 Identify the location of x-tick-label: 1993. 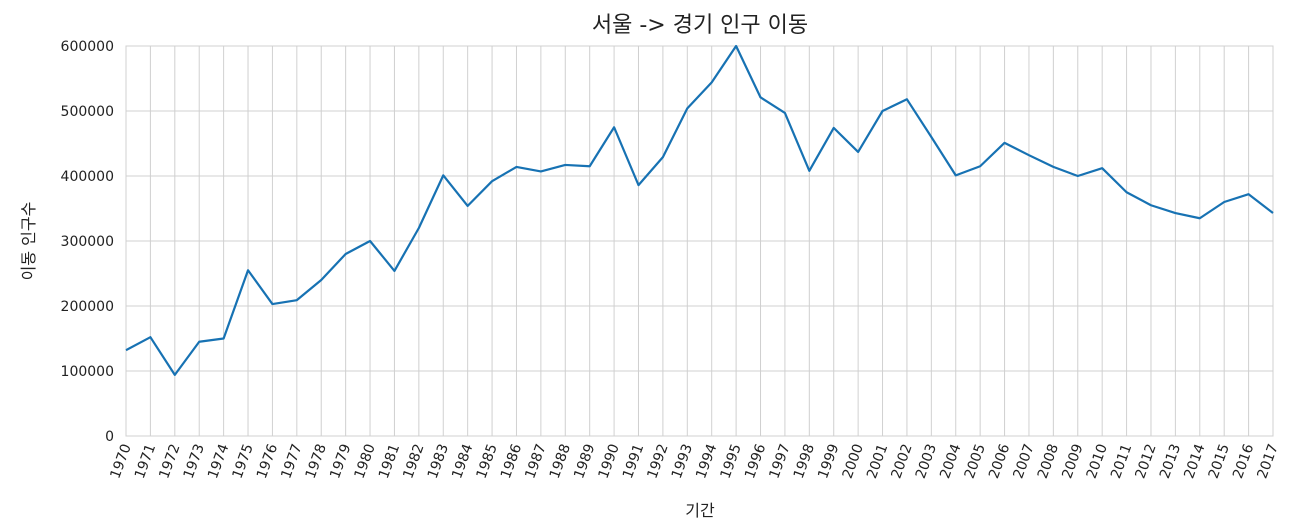
(682, 461).